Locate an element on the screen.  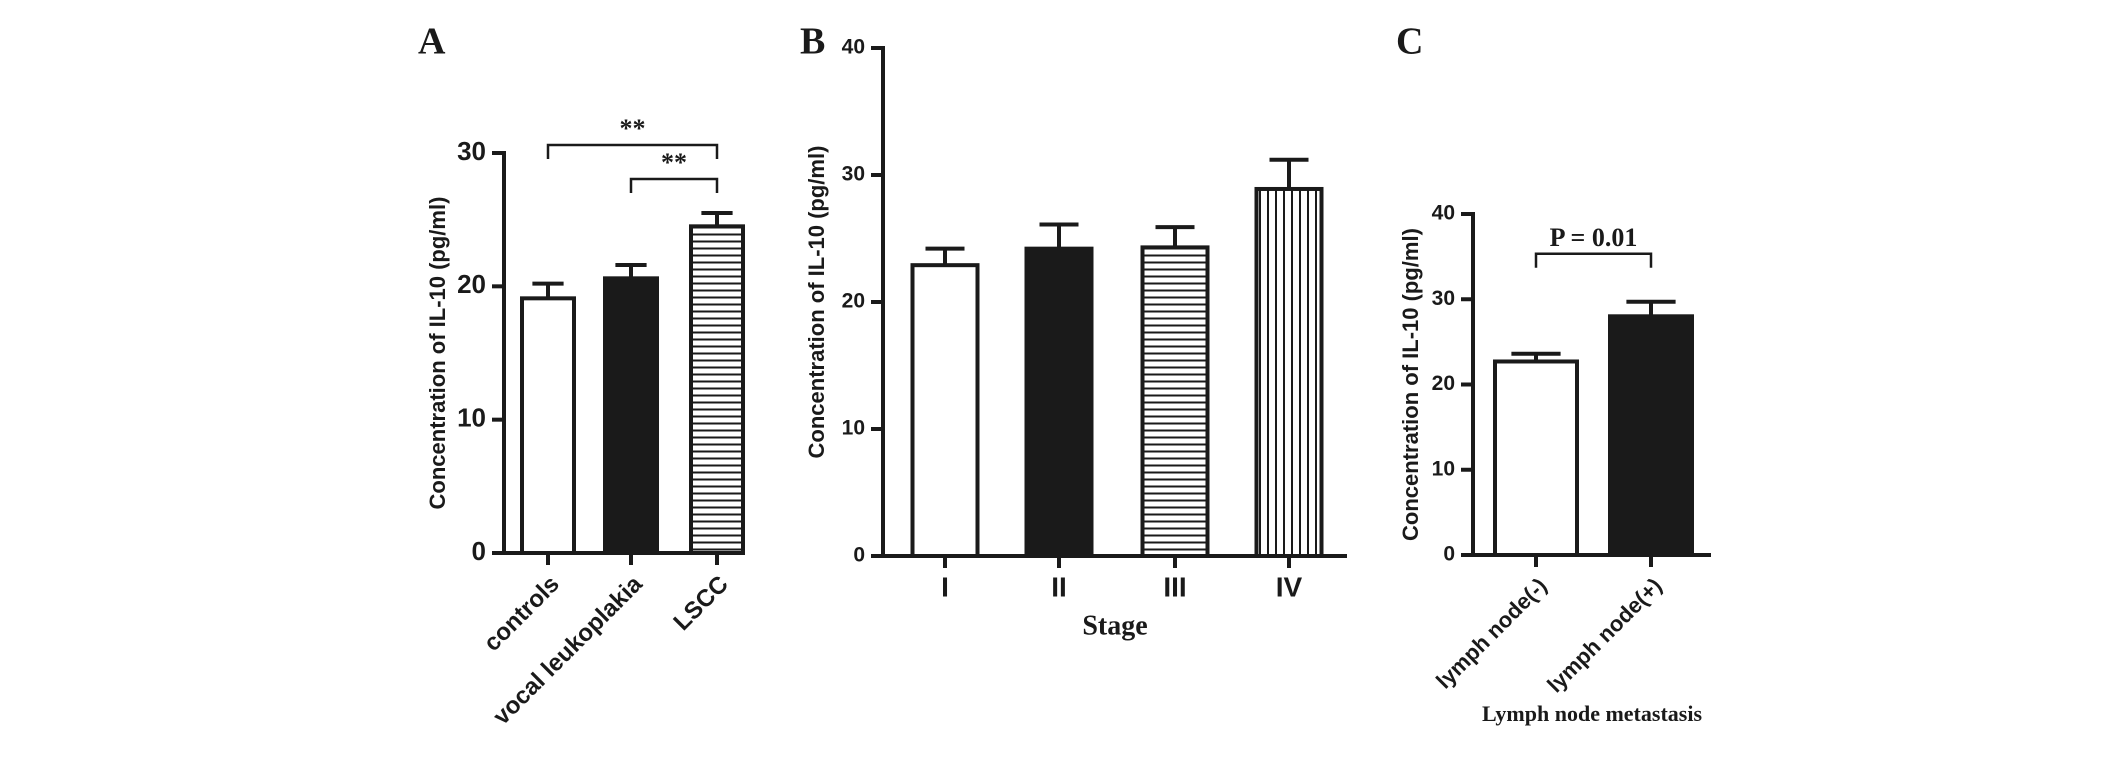
panel-label: A is located at coordinates (432, 42).